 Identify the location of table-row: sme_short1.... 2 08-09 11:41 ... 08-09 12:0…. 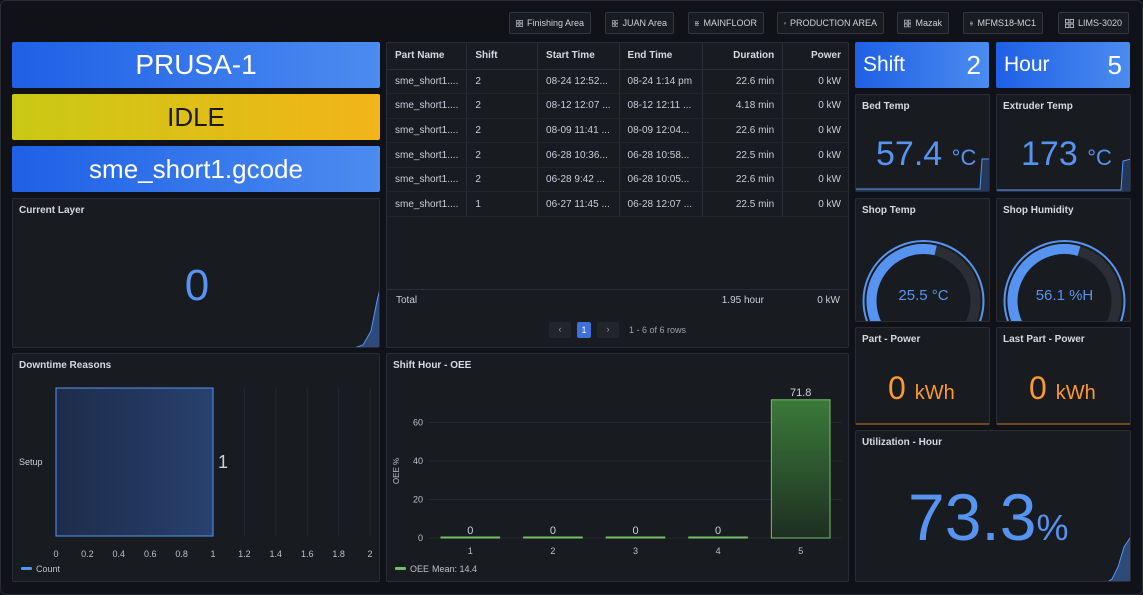
(617, 131).